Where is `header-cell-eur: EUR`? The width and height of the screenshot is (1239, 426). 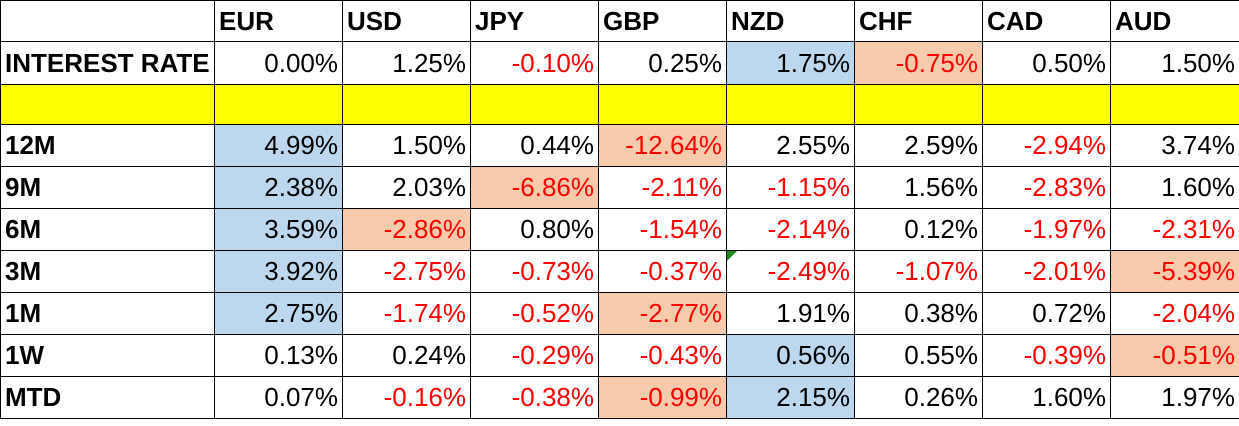 header-cell-eur: EUR is located at coordinates (278, 21).